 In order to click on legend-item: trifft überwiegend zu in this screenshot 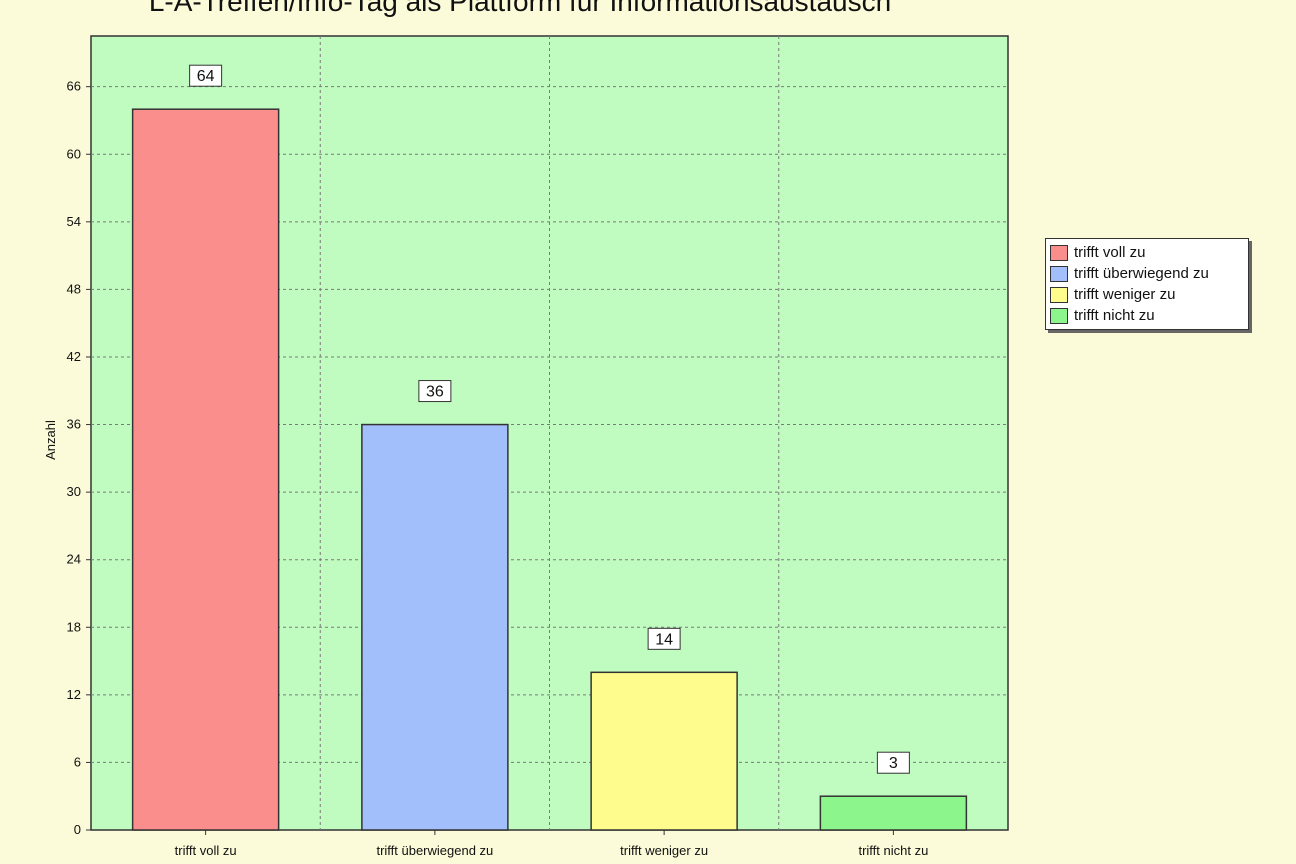, I will do `click(1147, 273)`.